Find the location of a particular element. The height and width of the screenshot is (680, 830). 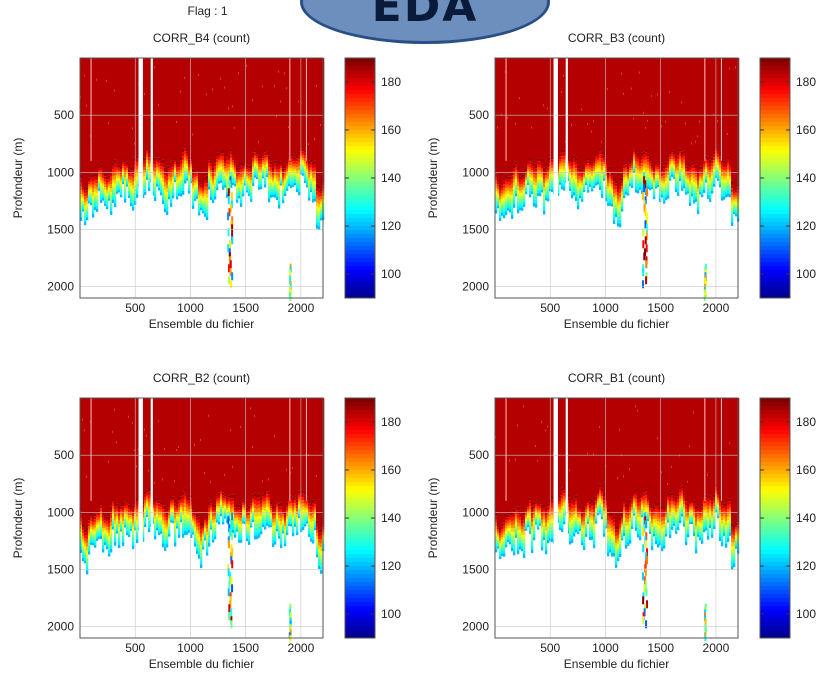

chart-title: CORR_B3 (count) is located at coordinates (616, 38).